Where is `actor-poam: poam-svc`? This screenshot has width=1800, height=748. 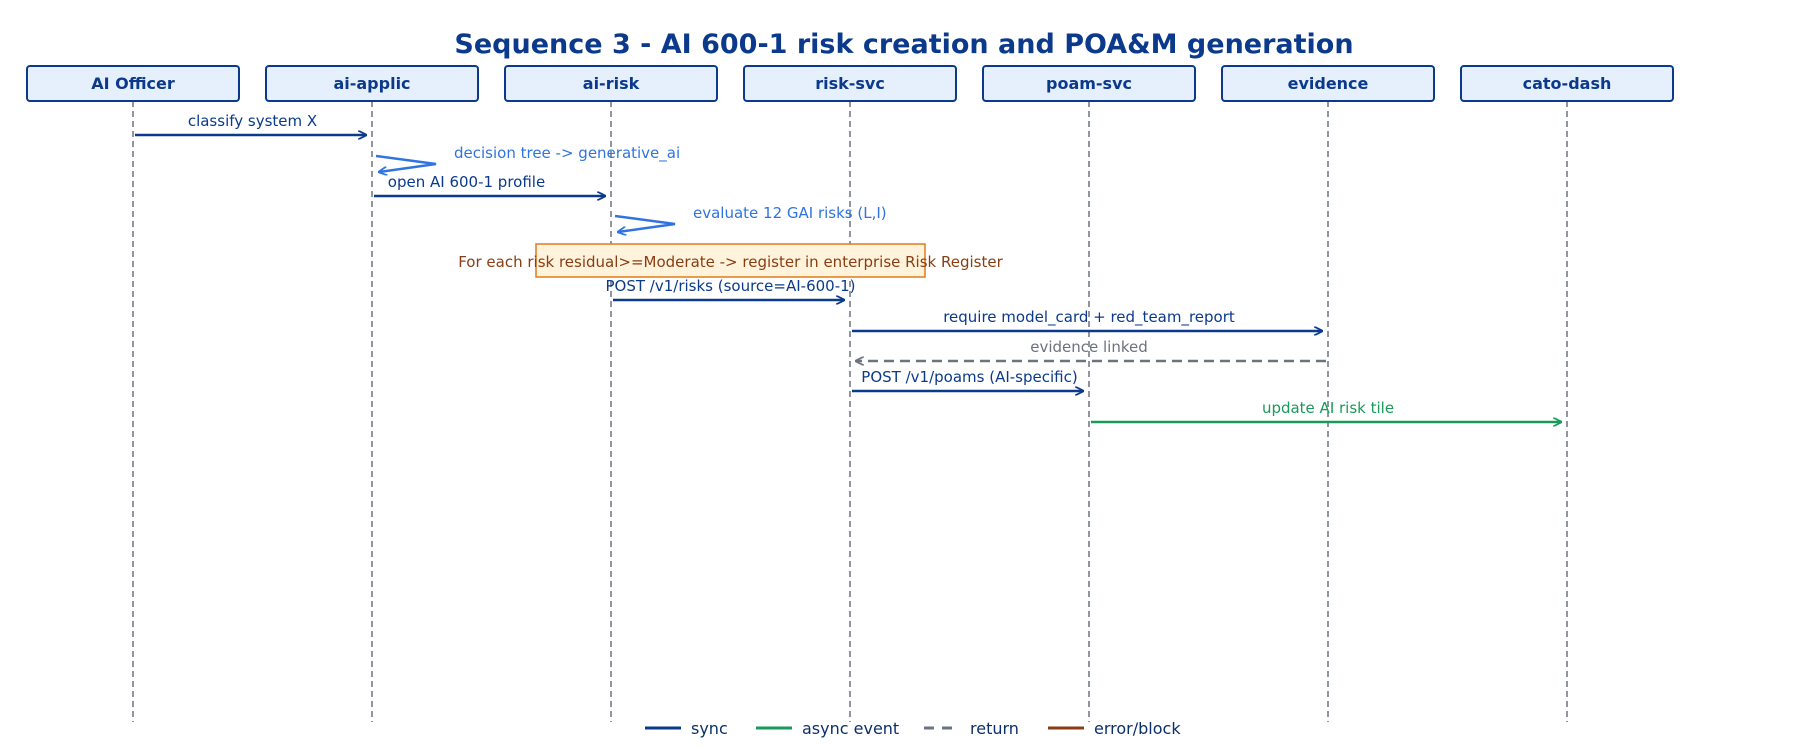
actor-poam: poam-svc is located at coordinates (1089, 83).